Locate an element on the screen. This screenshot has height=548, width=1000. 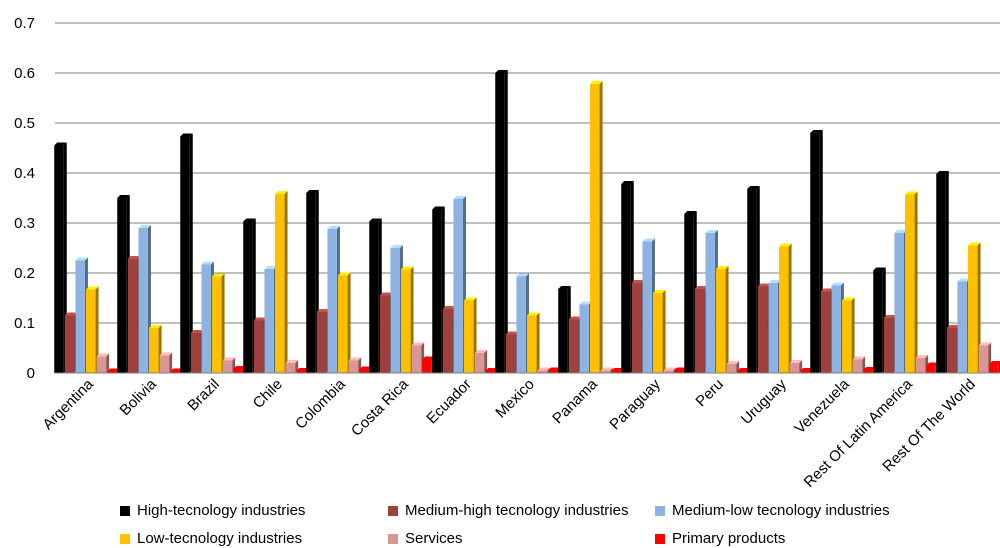
x-tick-label: Chile is located at coordinates (268, 394).